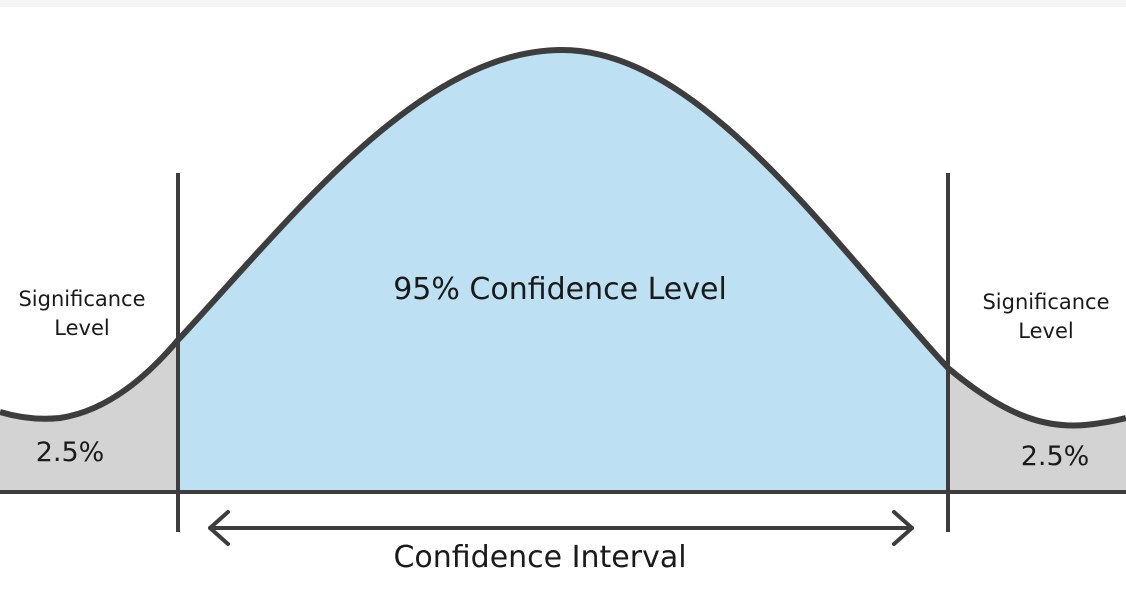 The width and height of the screenshot is (1126, 594). Describe the element at coordinates (1037, 430) in the screenshot. I see `right-tail-area` at that location.